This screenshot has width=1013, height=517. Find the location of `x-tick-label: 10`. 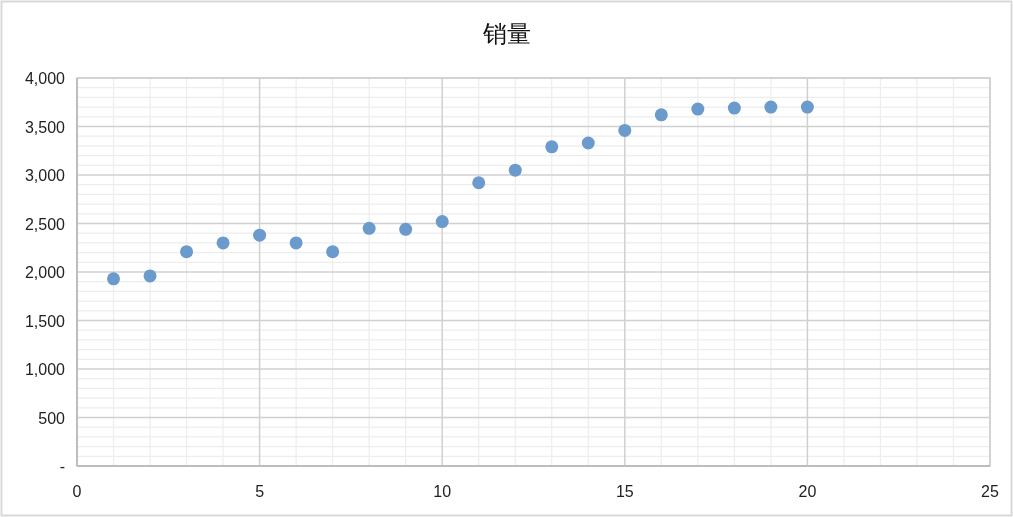

x-tick-label: 10 is located at coordinates (442, 491).